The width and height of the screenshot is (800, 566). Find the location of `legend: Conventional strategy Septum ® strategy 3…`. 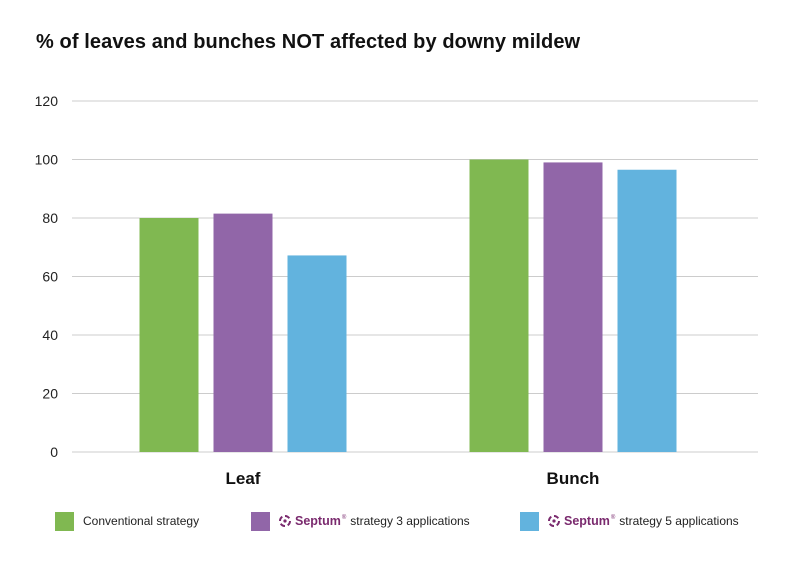

legend: Conventional strategy Septum ® strategy 3… is located at coordinates (400, 523).